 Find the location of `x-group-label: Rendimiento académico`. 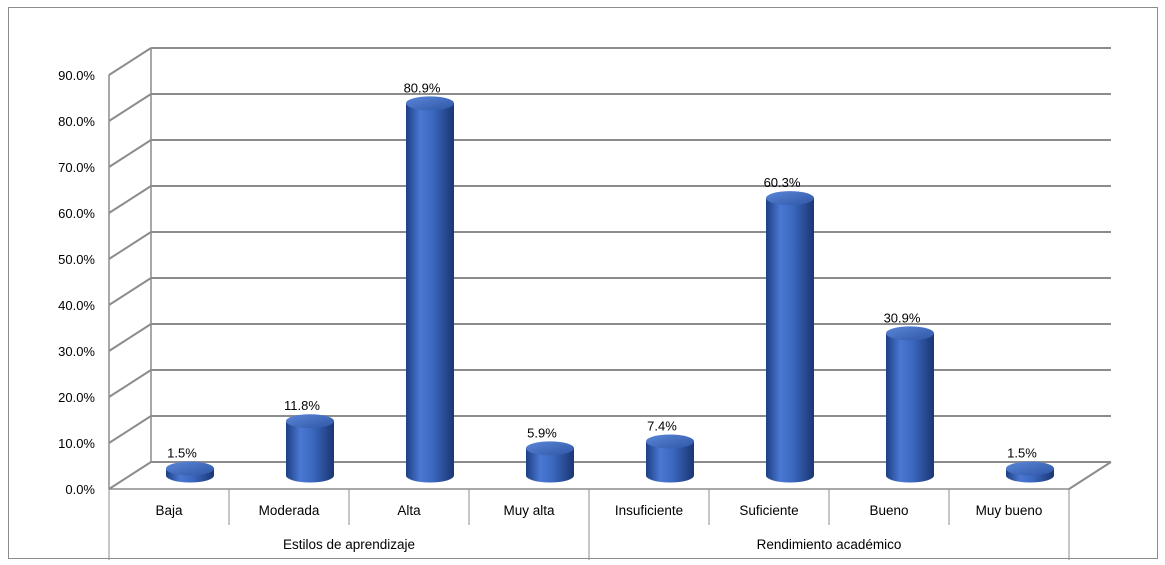

x-group-label: Rendimiento académico is located at coordinates (829, 544).